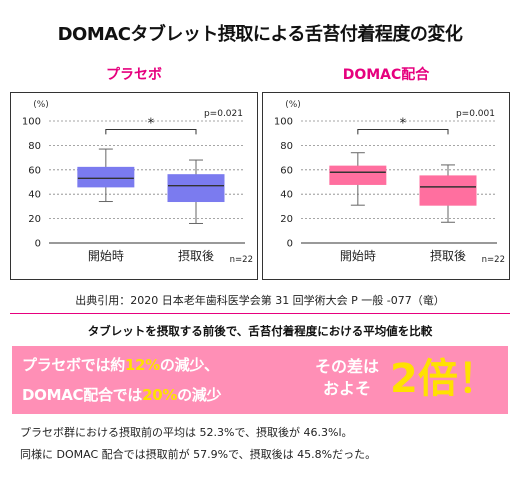 This screenshot has height=480, width=520. I want to click on comparison-subheading: タブレットを摂取する前後で、舌苔付着程度における平均値を比較, so click(260, 331).